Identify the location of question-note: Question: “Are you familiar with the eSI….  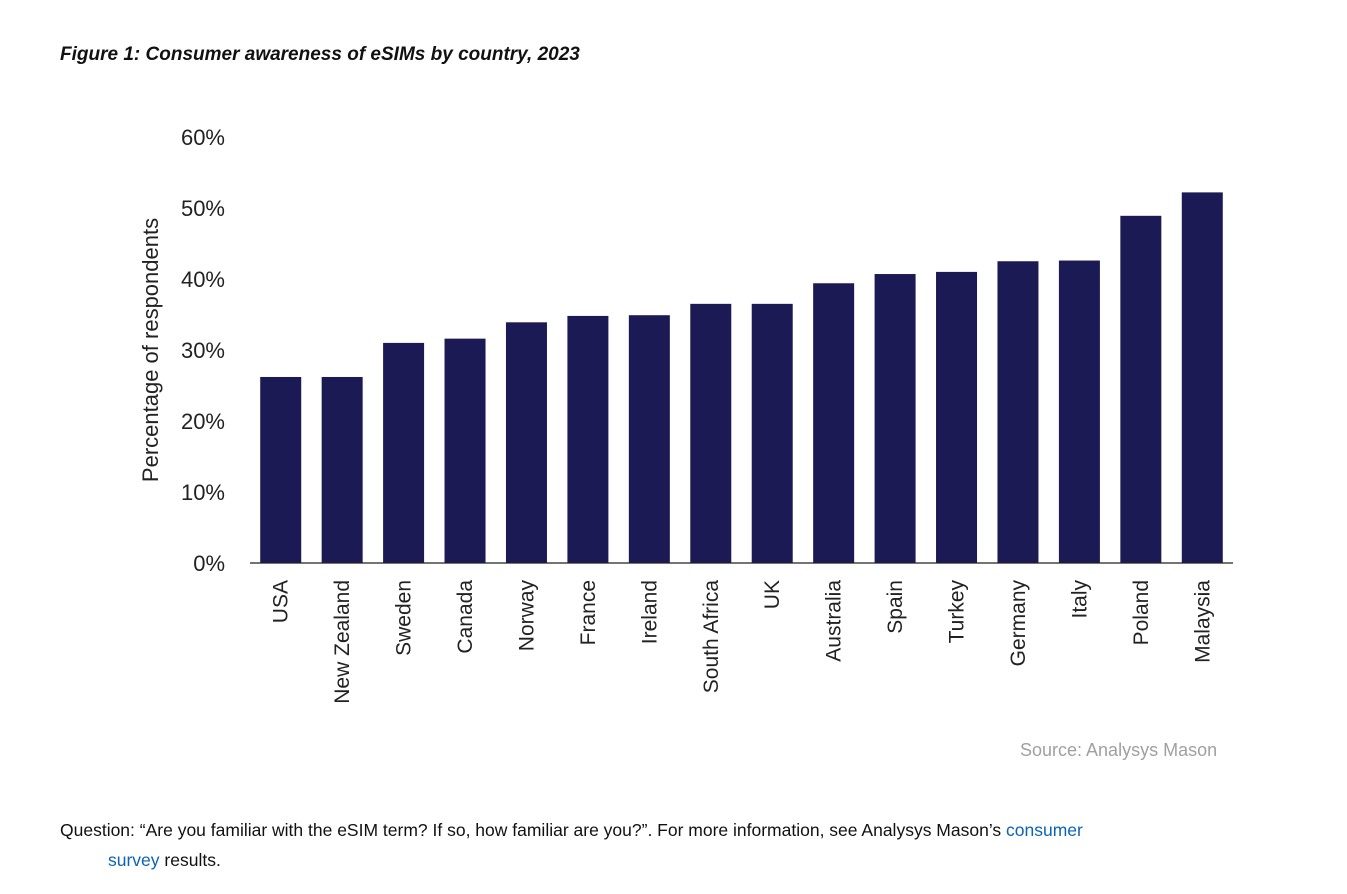
(690, 845).